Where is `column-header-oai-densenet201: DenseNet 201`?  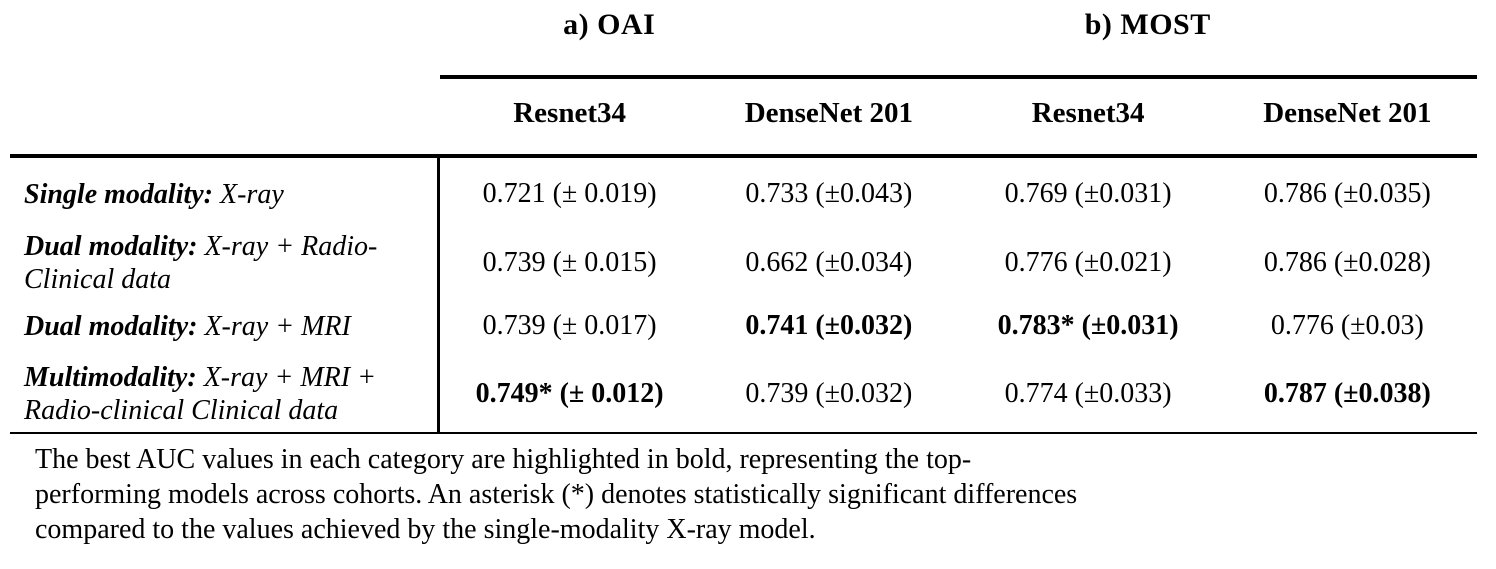 column-header-oai-densenet201: DenseNet 201 is located at coordinates (829, 116).